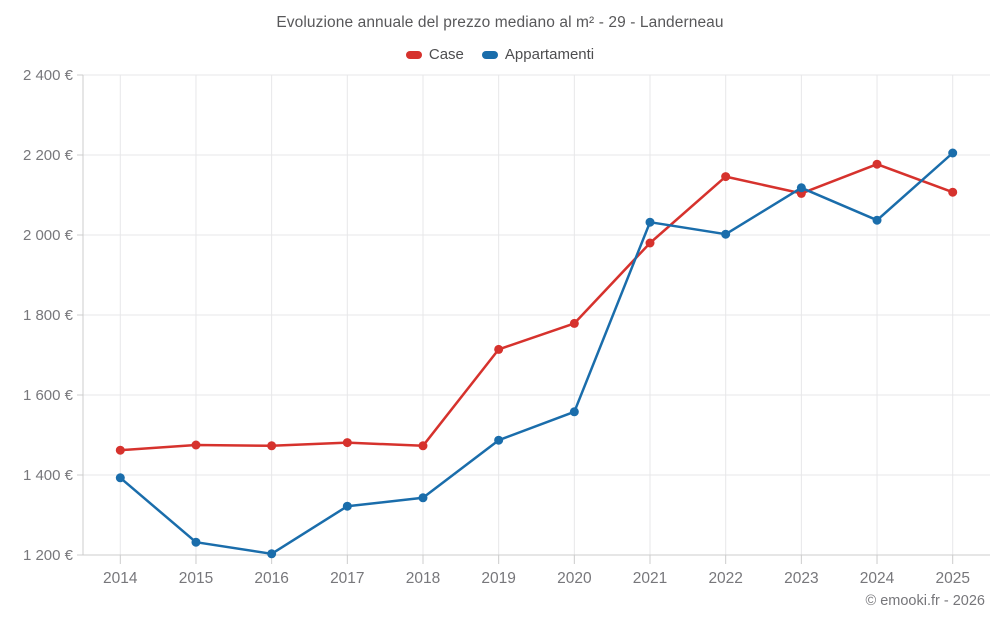 The height and width of the screenshot is (625, 1000). Describe the element at coordinates (801, 578) in the screenshot. I see `x-axis-label: 2023` at that location.